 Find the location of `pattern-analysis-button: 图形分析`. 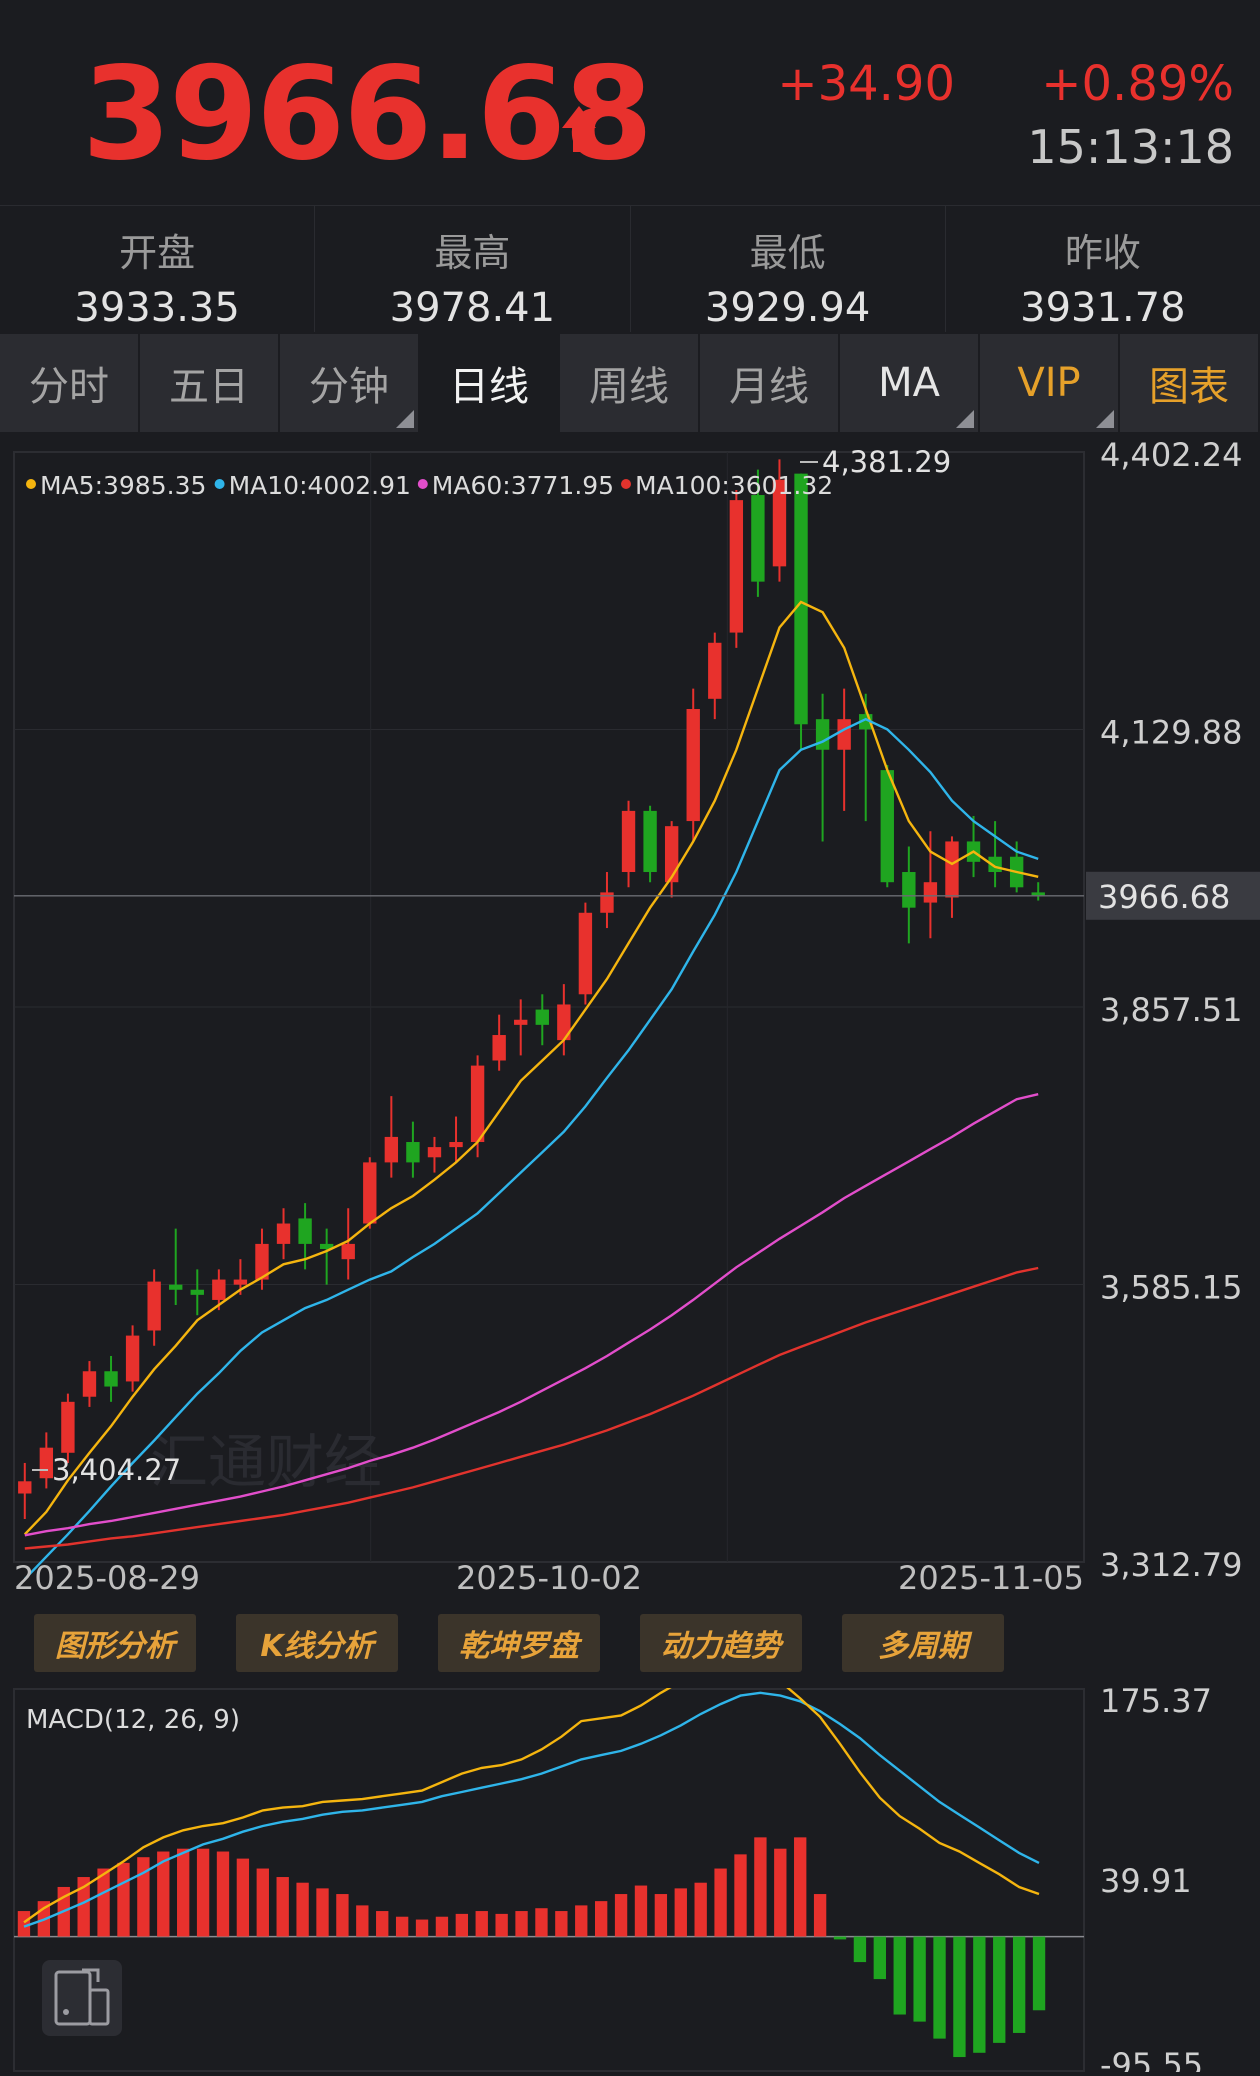

pattern-analysis-button: 图形分析 is located at coordinates (115, 1643).